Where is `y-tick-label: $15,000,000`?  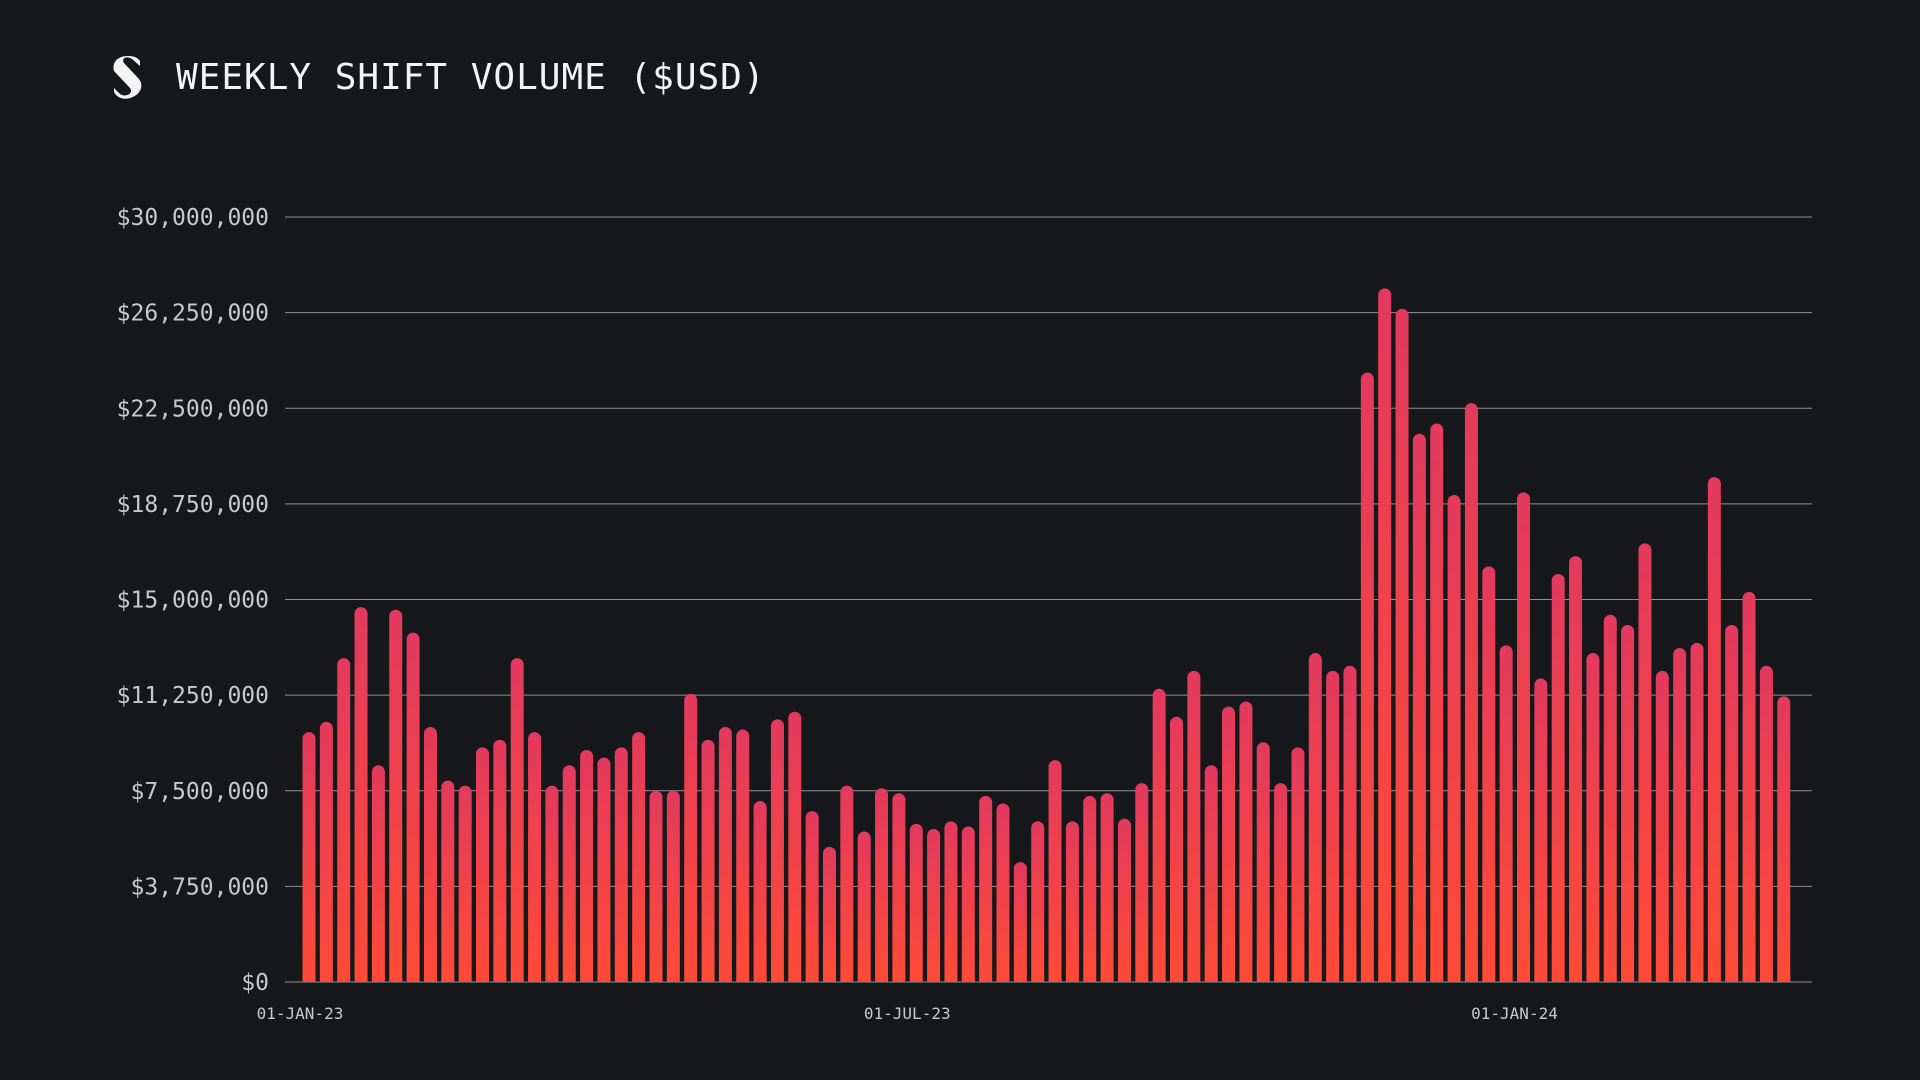
y-tick-label: $15,000,000 is located at coordinates (193, 601).